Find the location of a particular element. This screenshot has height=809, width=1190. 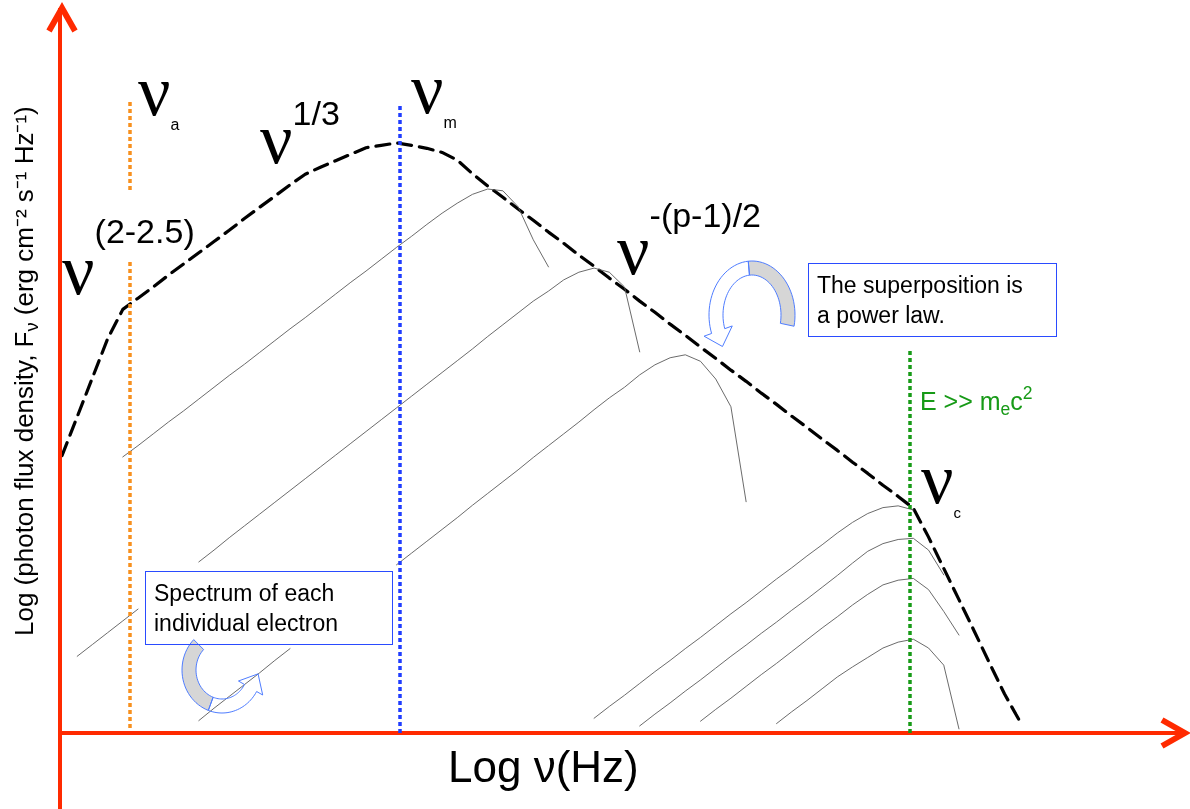

annotation: ν$^{(2-2.5)}$ is located at coordinates (128, 261).